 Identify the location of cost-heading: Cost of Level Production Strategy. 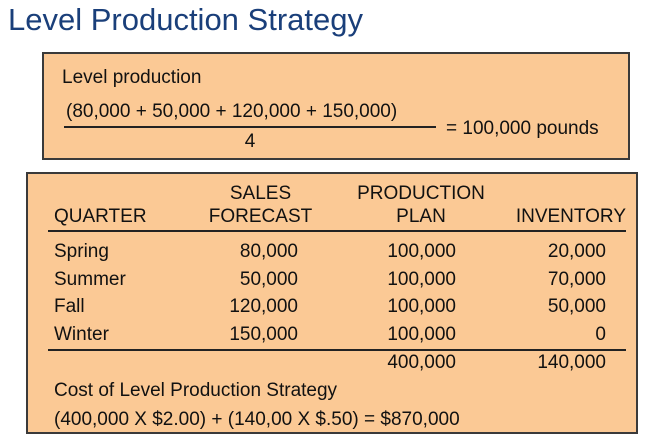
(196, 390).